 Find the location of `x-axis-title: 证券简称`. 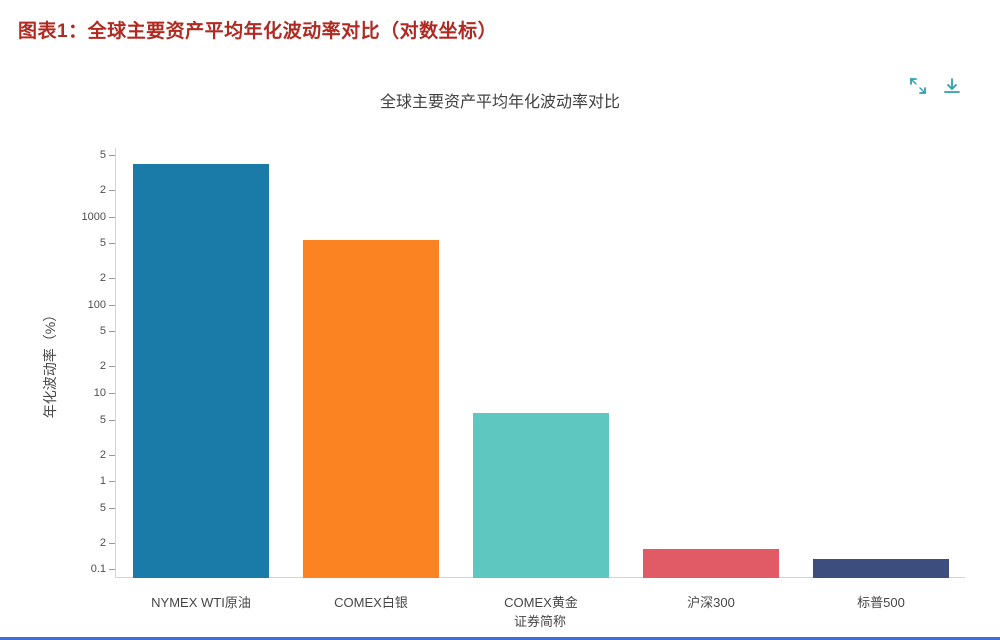

x-axis-title: 证券简称 is located at coordinates (539, 621).